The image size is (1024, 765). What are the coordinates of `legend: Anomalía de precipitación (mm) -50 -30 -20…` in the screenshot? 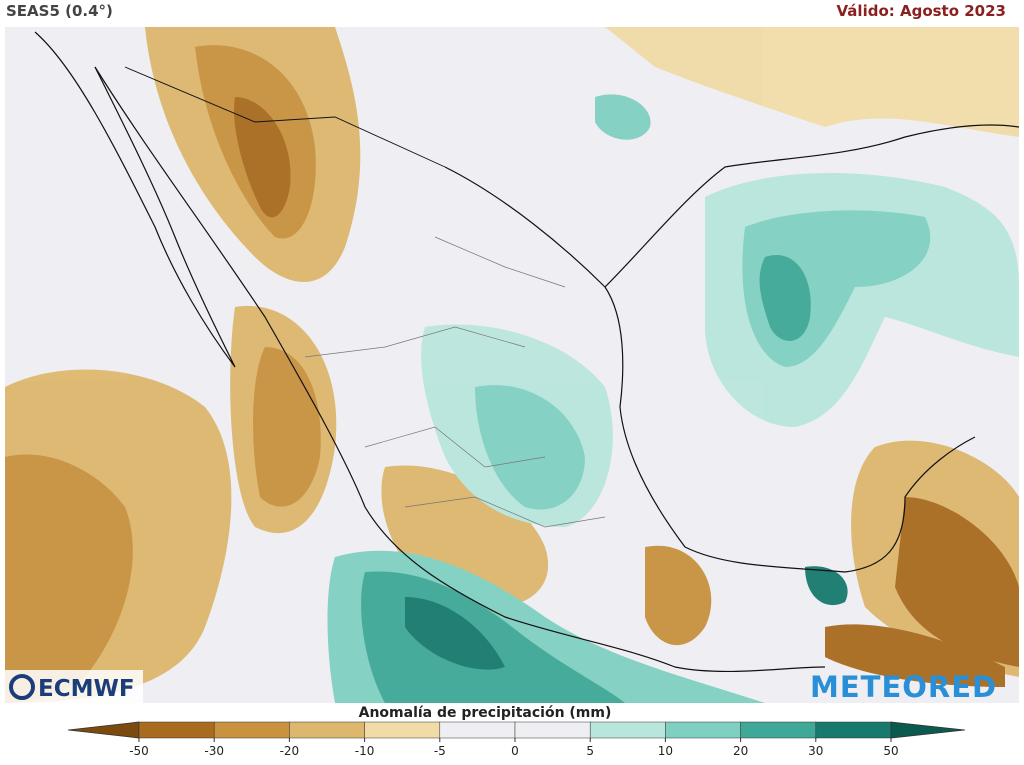 It's located at (516, 731).